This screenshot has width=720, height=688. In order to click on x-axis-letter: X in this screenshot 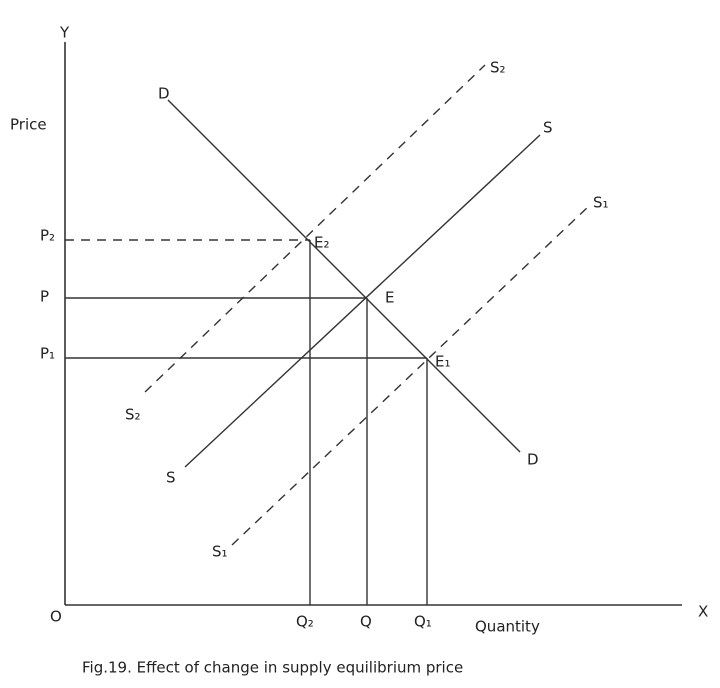, I will do `click(703, 612)`.